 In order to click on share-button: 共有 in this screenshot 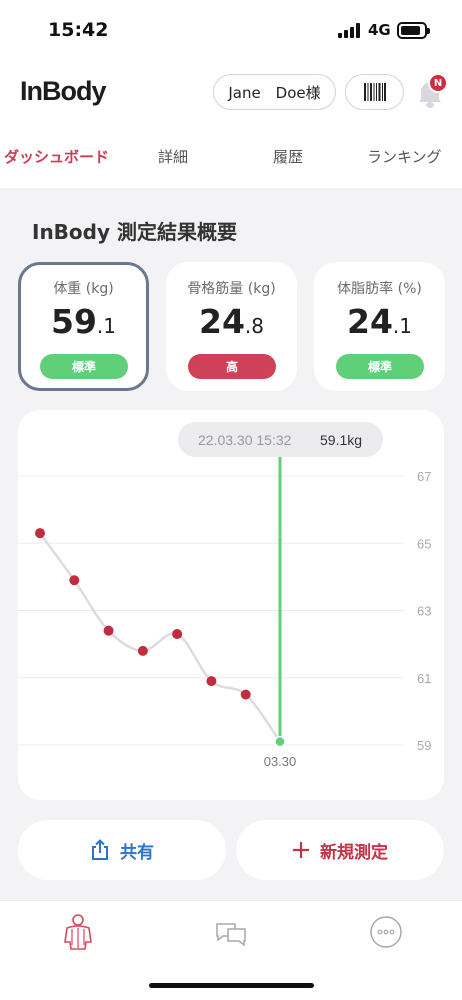, I will do `click(122, 850)`.